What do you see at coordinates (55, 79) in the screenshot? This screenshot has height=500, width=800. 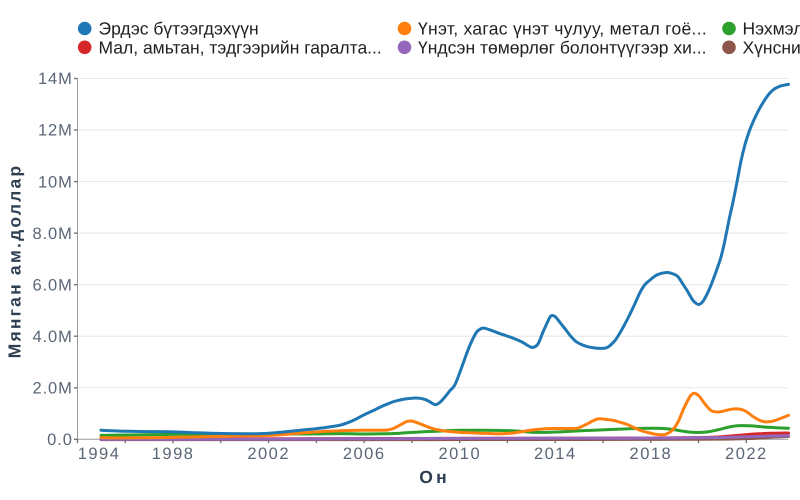 I see `svg-text: 14M` at bounding box center [55, 79].